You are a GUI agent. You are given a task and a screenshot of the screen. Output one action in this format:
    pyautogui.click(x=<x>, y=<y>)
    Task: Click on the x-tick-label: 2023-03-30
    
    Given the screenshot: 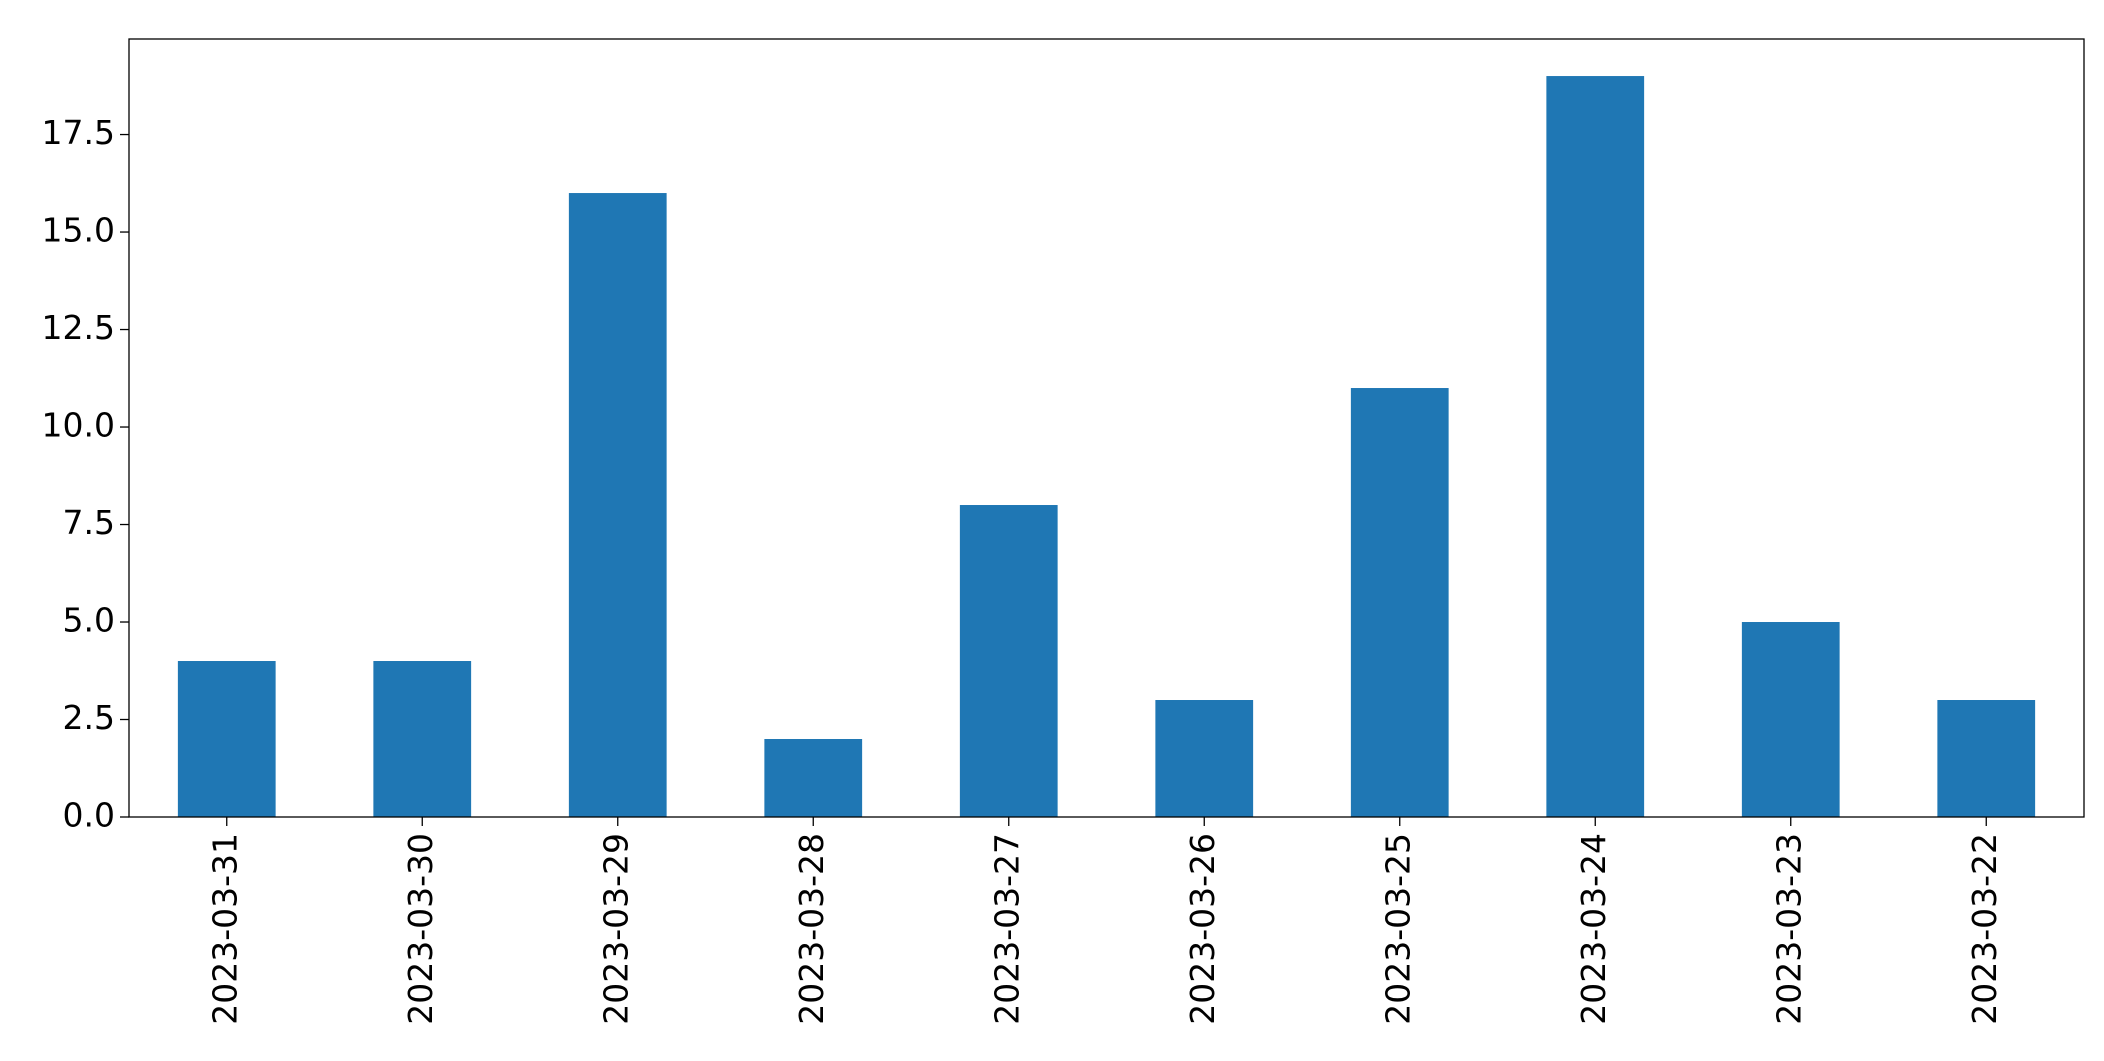 What is the action you would take?
    pyautogui.click(x=420, y=929)
    